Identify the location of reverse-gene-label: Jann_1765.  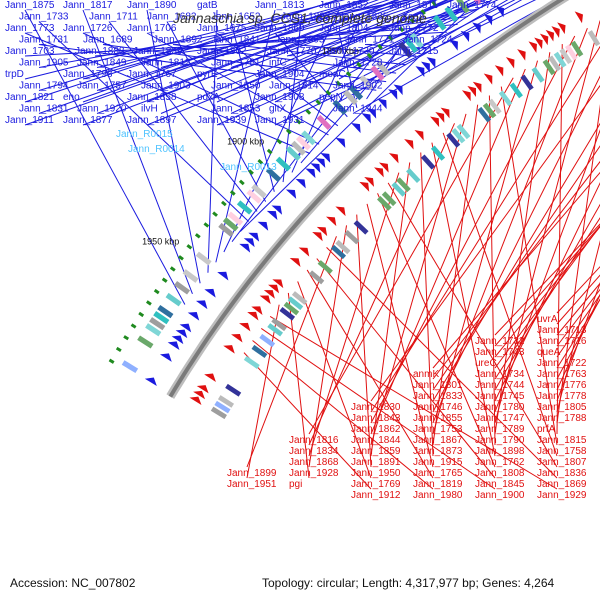
(438, 473).